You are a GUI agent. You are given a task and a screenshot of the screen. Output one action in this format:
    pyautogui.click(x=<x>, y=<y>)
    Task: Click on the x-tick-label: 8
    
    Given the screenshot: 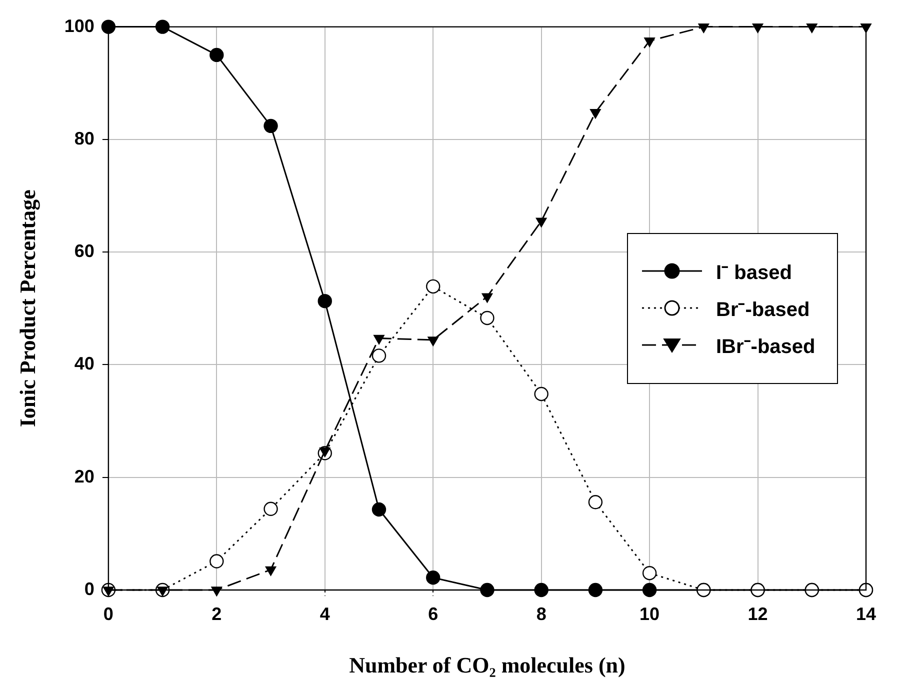 What is the action you would take?
    pyautogui.click(x=541, y=614)
    